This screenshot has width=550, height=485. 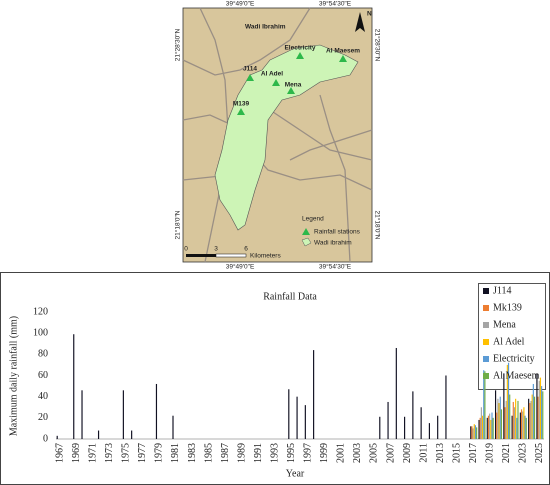 What do you see at coordinates (241, 104) in the screenshot?
I see `station-label: M139` at bounding box center [241, 104].